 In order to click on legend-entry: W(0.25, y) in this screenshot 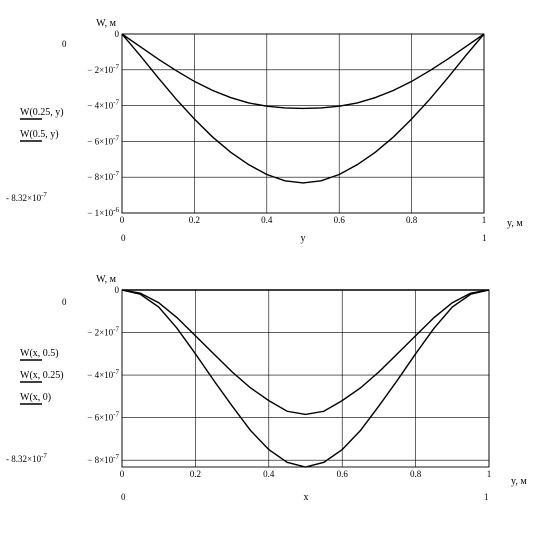, I will do `click(42, 112)`.